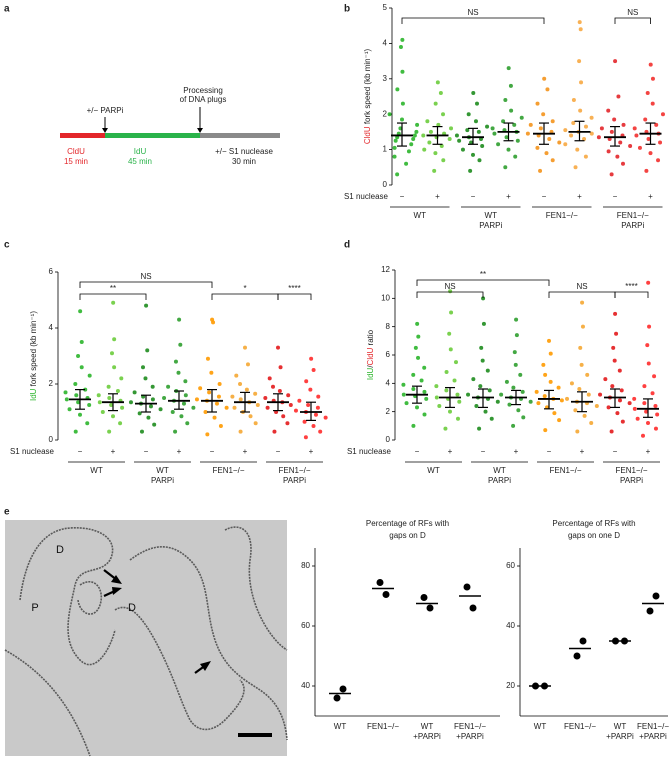  I want to click on y-tick-label: 4, so click(385, 43).